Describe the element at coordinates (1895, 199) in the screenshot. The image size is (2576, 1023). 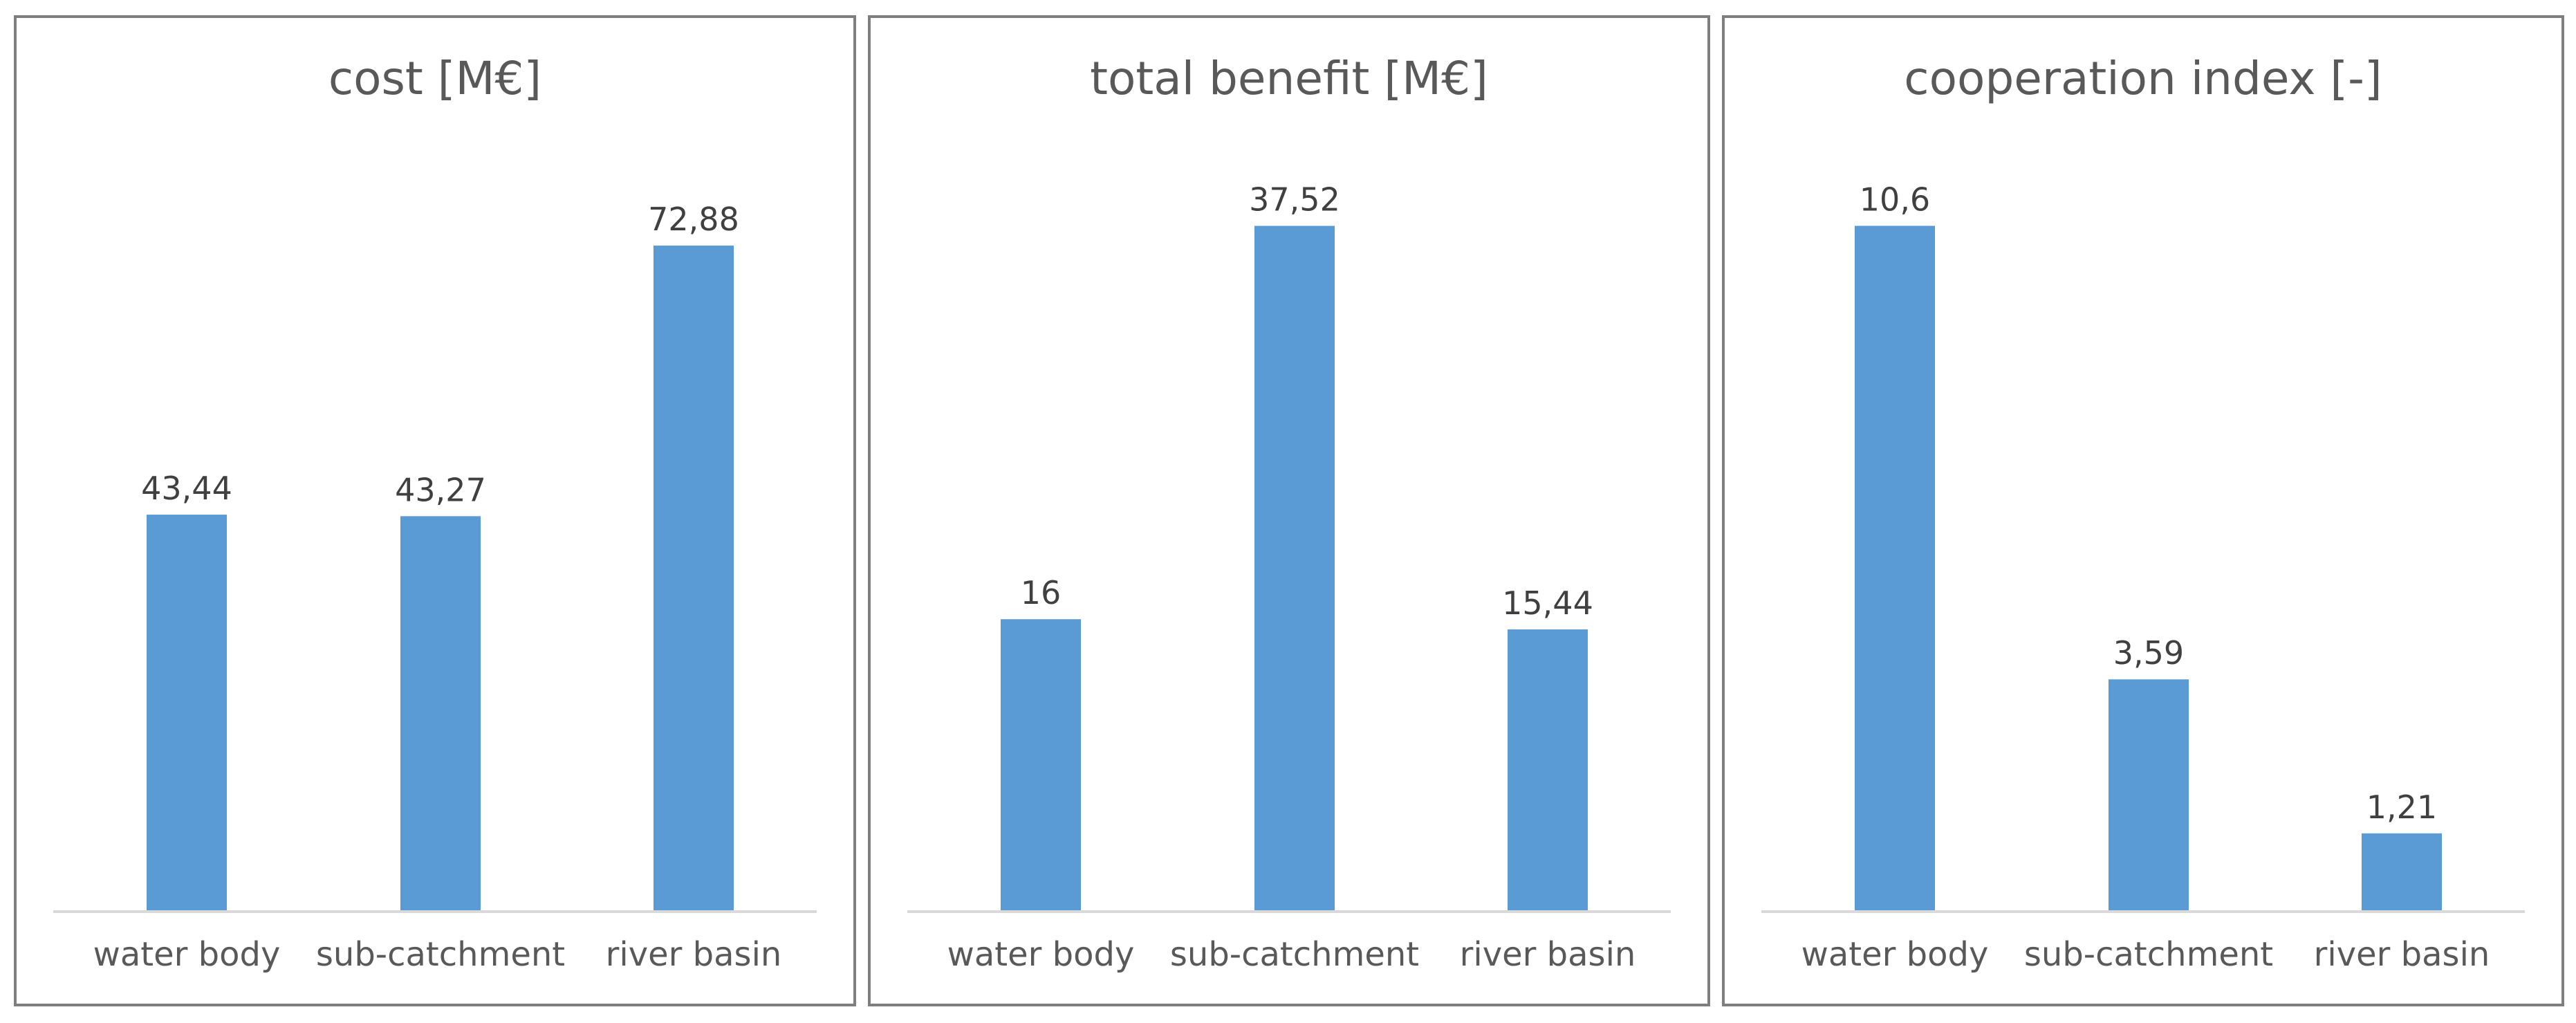
I see `data-label-water-body: 10,6` at that location.